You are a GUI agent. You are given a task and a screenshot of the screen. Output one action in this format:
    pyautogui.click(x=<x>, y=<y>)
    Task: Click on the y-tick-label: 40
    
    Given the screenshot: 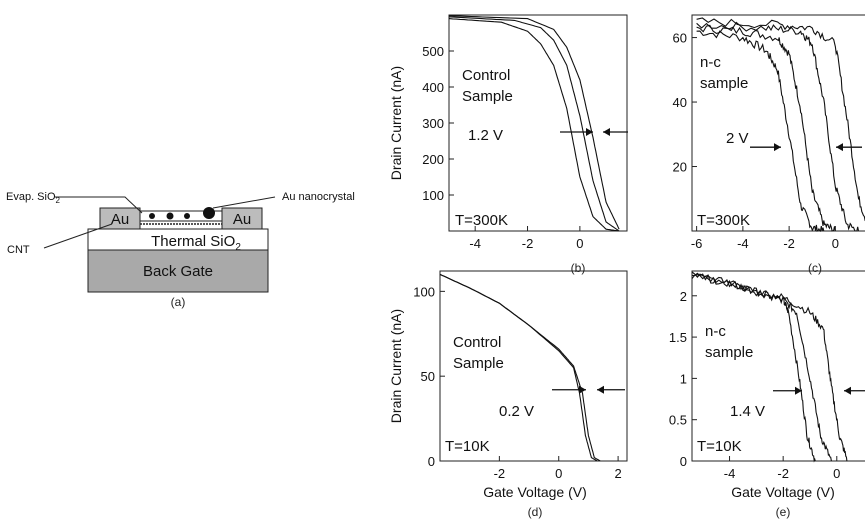 What is the action you would take?
    pyautogui.click(x=680, y=102)
    